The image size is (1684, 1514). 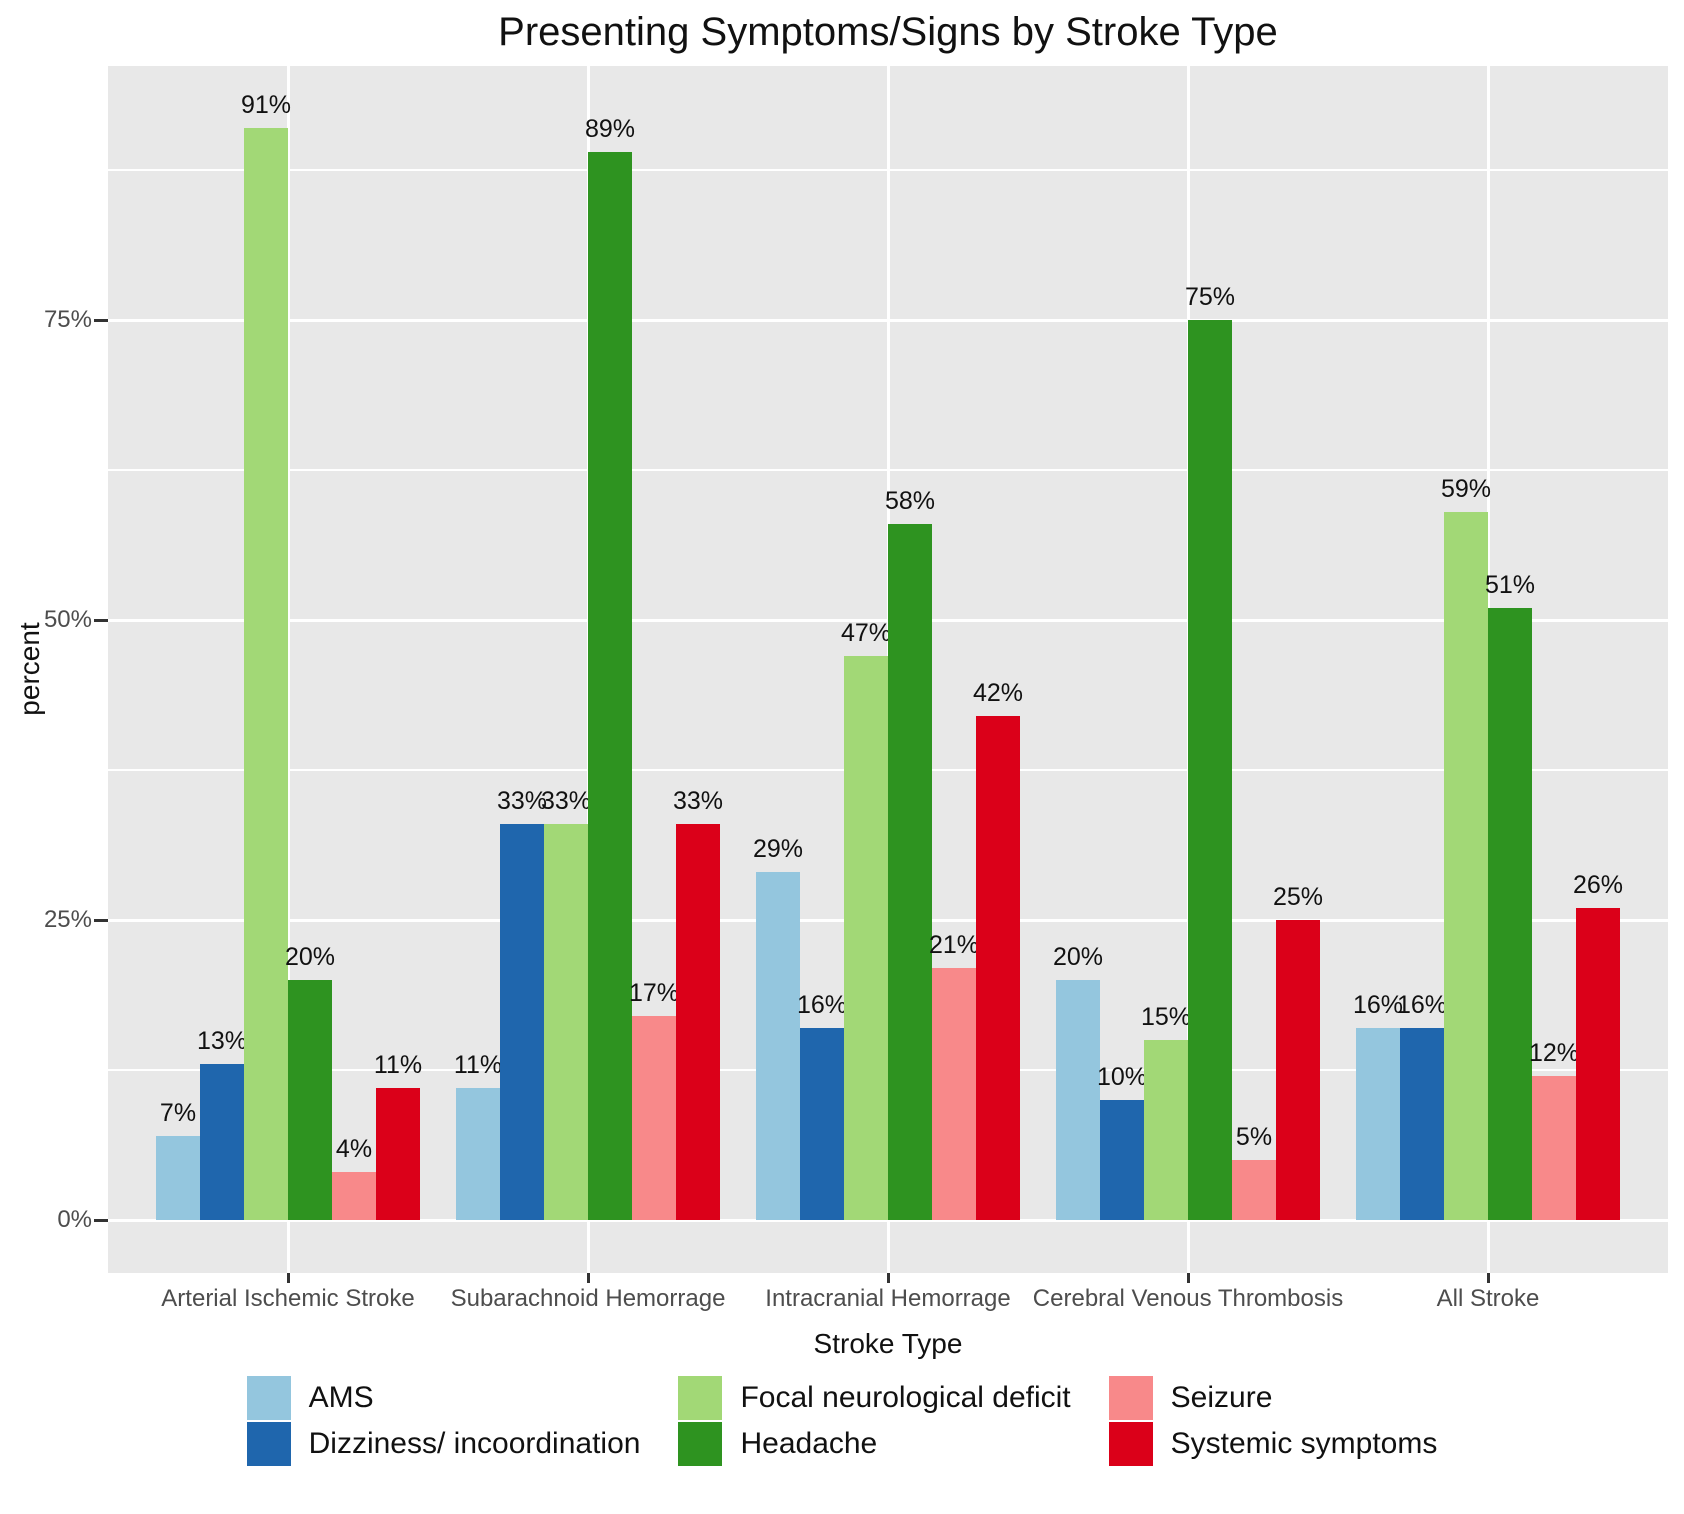 What do you see at coordinates (341, 1397) in the screenshot?
I see `legend-item-label: AMS` at bounding box center [341, 1397].